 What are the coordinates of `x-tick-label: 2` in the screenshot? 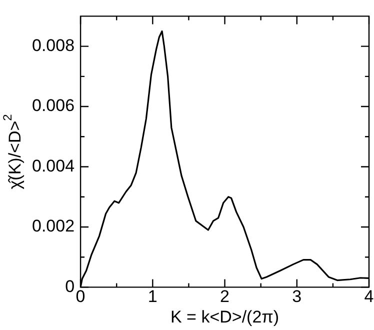 It's located at (225, 296).